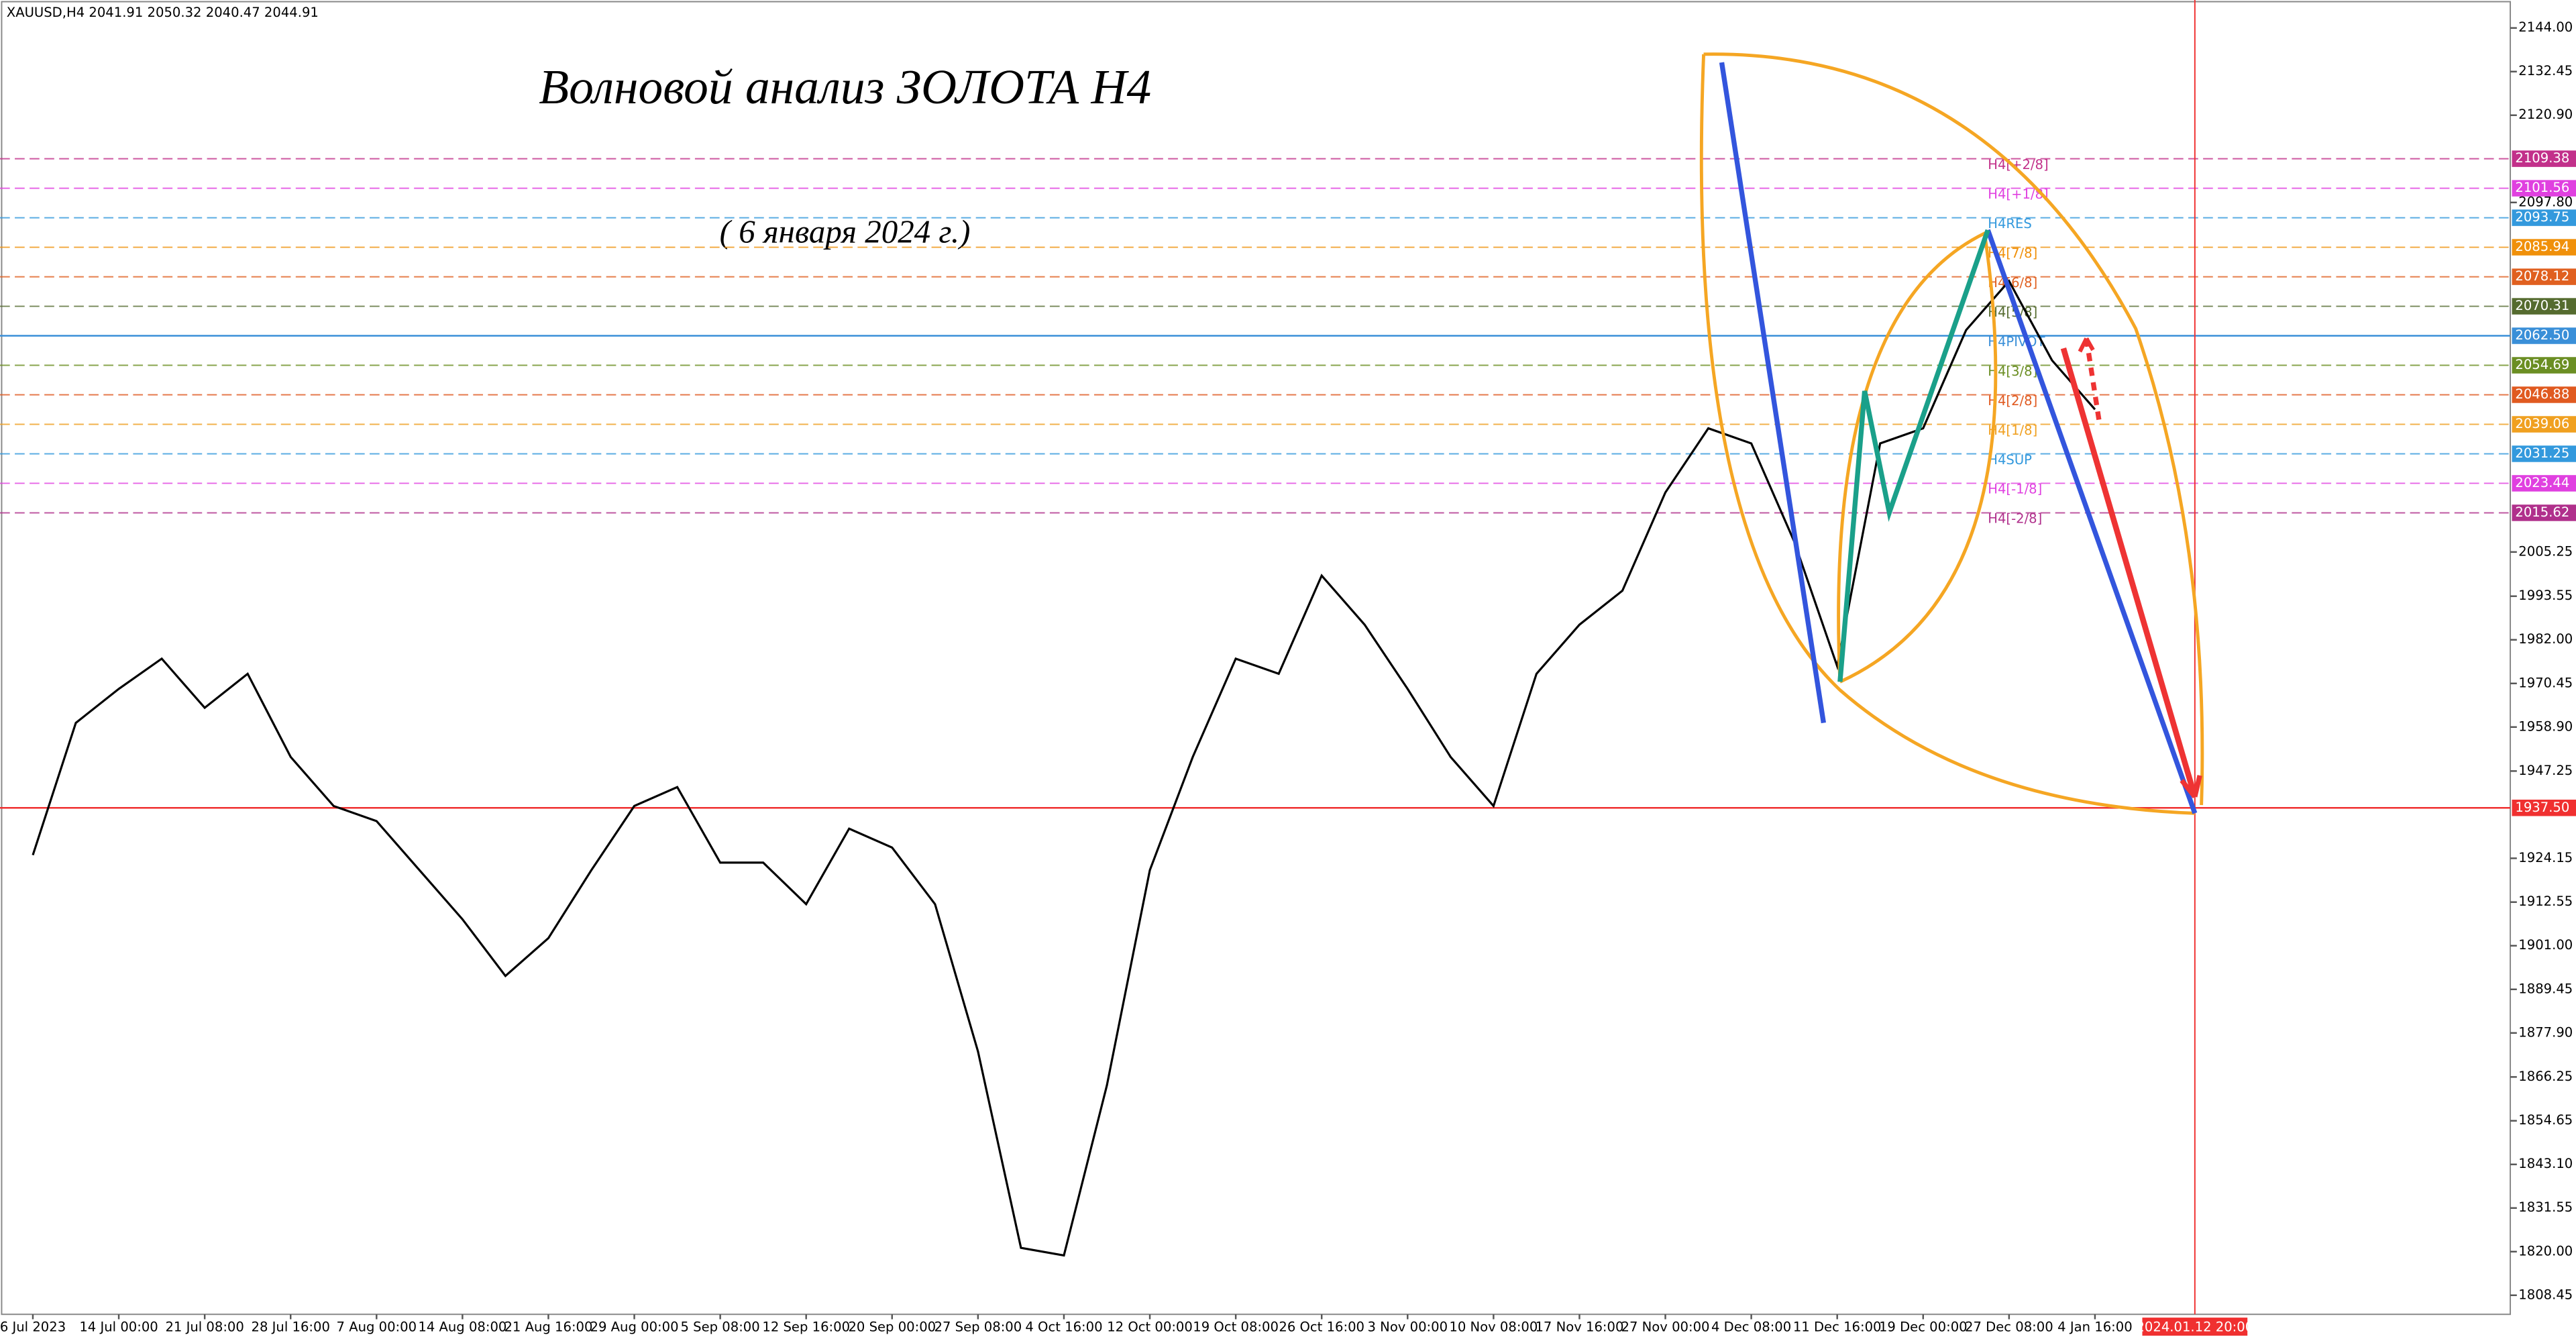 This screenshot has width=2576, height=1339. What do you see at coordinates (2545, 901) in the screenshot?
I see `y-tick-label: 1912.55` at bounding box center [2545, 901].